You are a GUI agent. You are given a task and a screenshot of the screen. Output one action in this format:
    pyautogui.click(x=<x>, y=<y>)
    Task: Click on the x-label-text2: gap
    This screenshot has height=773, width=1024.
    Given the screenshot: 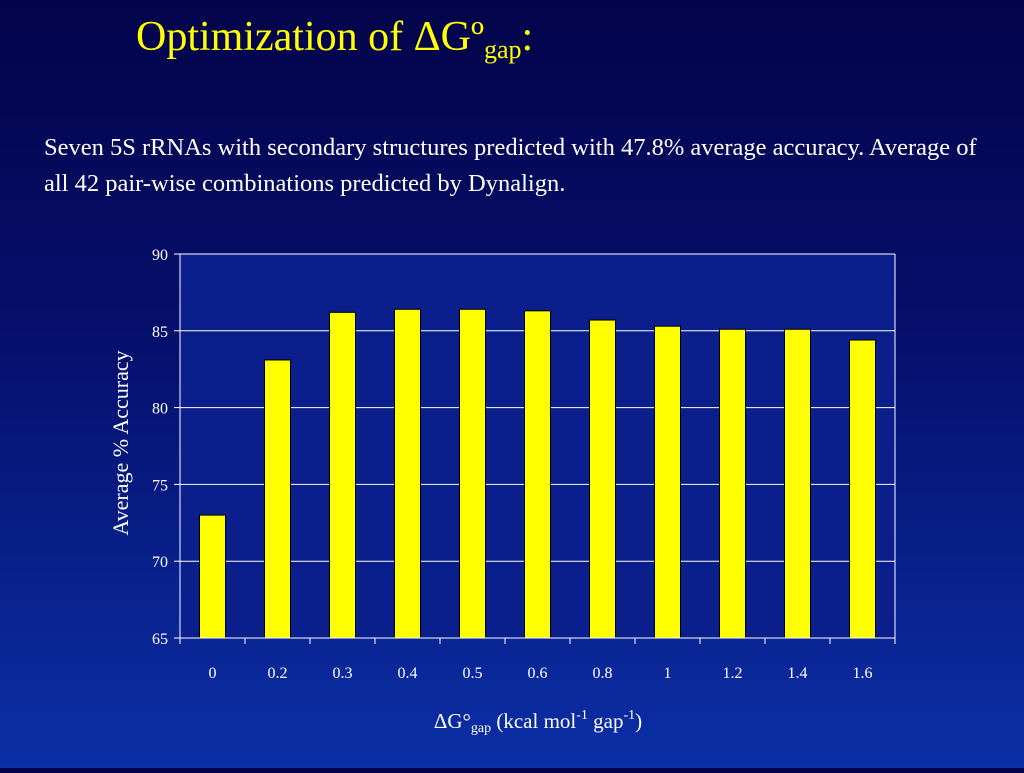 What is the action you would take?
    pyautogui.click(x=606, y=721)
    